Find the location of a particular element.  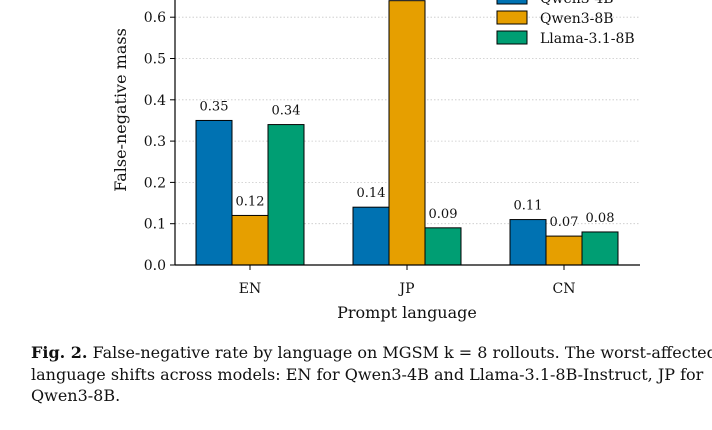

legend-label: Llama-3.1-8B is located at coordinates (587, 39).